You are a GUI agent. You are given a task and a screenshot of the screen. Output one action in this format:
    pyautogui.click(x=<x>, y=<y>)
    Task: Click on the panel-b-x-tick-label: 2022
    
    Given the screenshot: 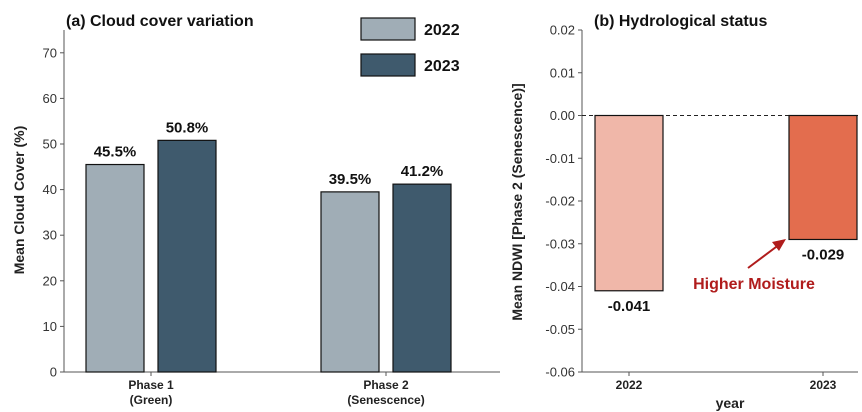 What is the action you would take?
    pyautogui.click(x=629, y=385)
    